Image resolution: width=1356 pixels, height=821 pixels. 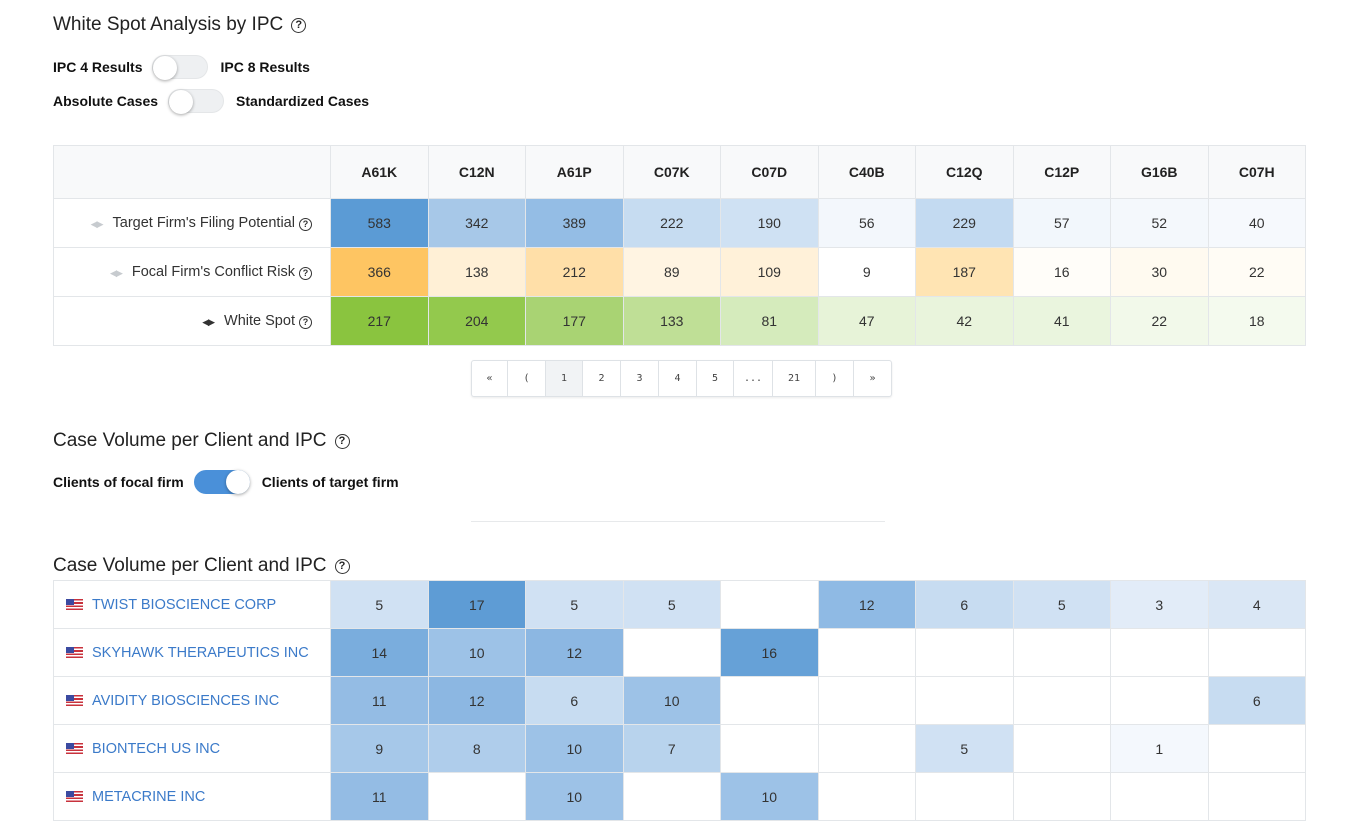 What do you see at coordinates (213, 272) in the screenshot?
I see `row-label: Focal Firm's Conflict Risk` at bounding box center [213, 272].